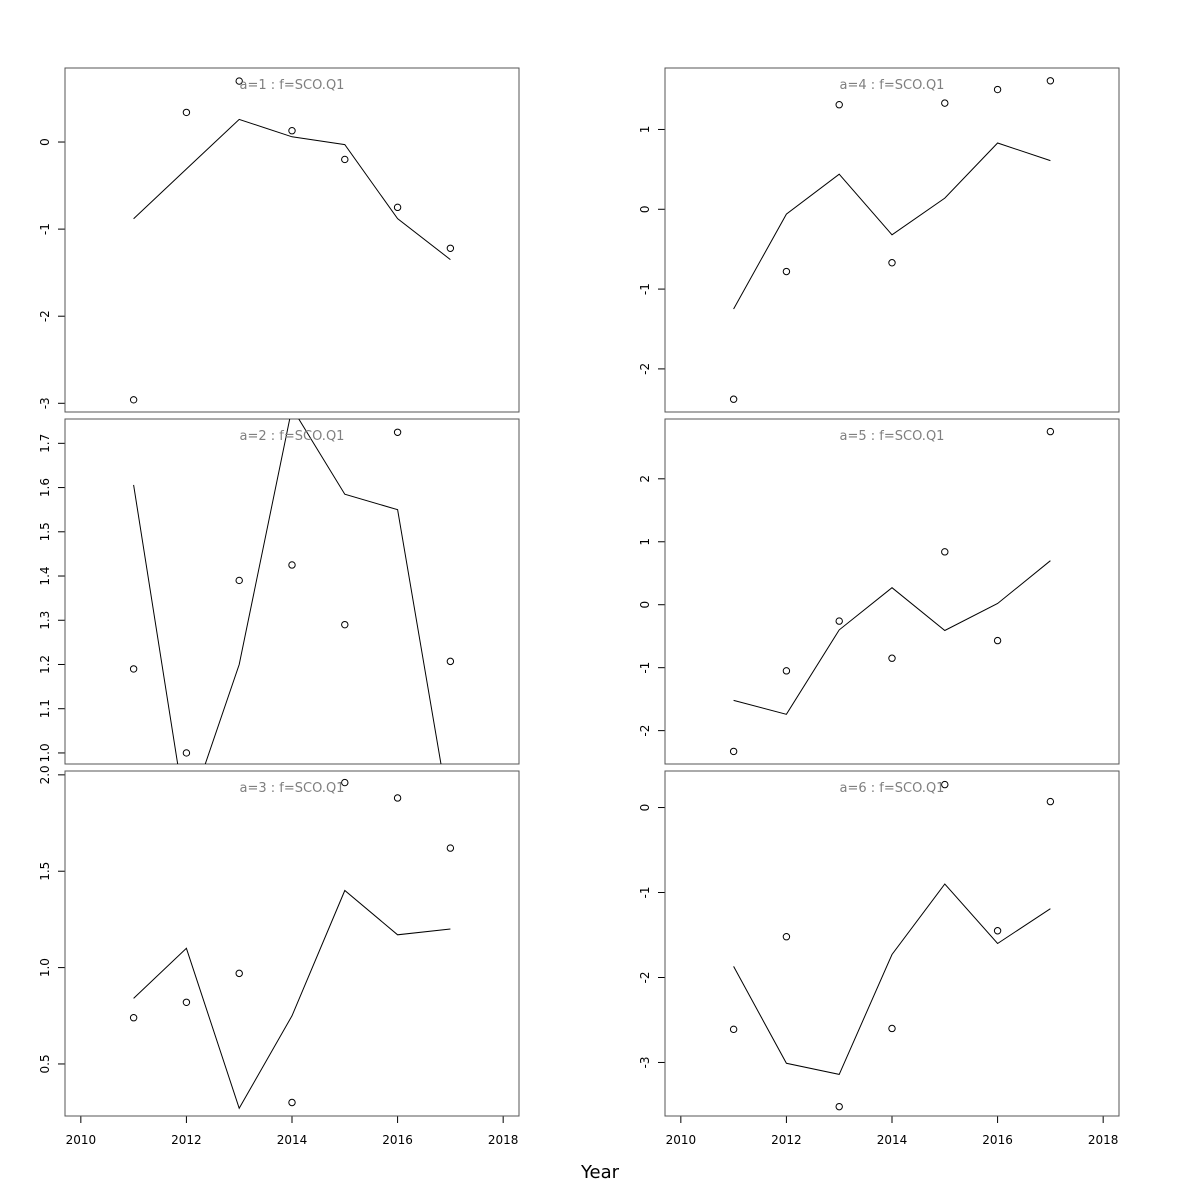  Describe the element at coordinates (45, 575) in the screenshot. I see `y-tick-label: 1.4` at that location.